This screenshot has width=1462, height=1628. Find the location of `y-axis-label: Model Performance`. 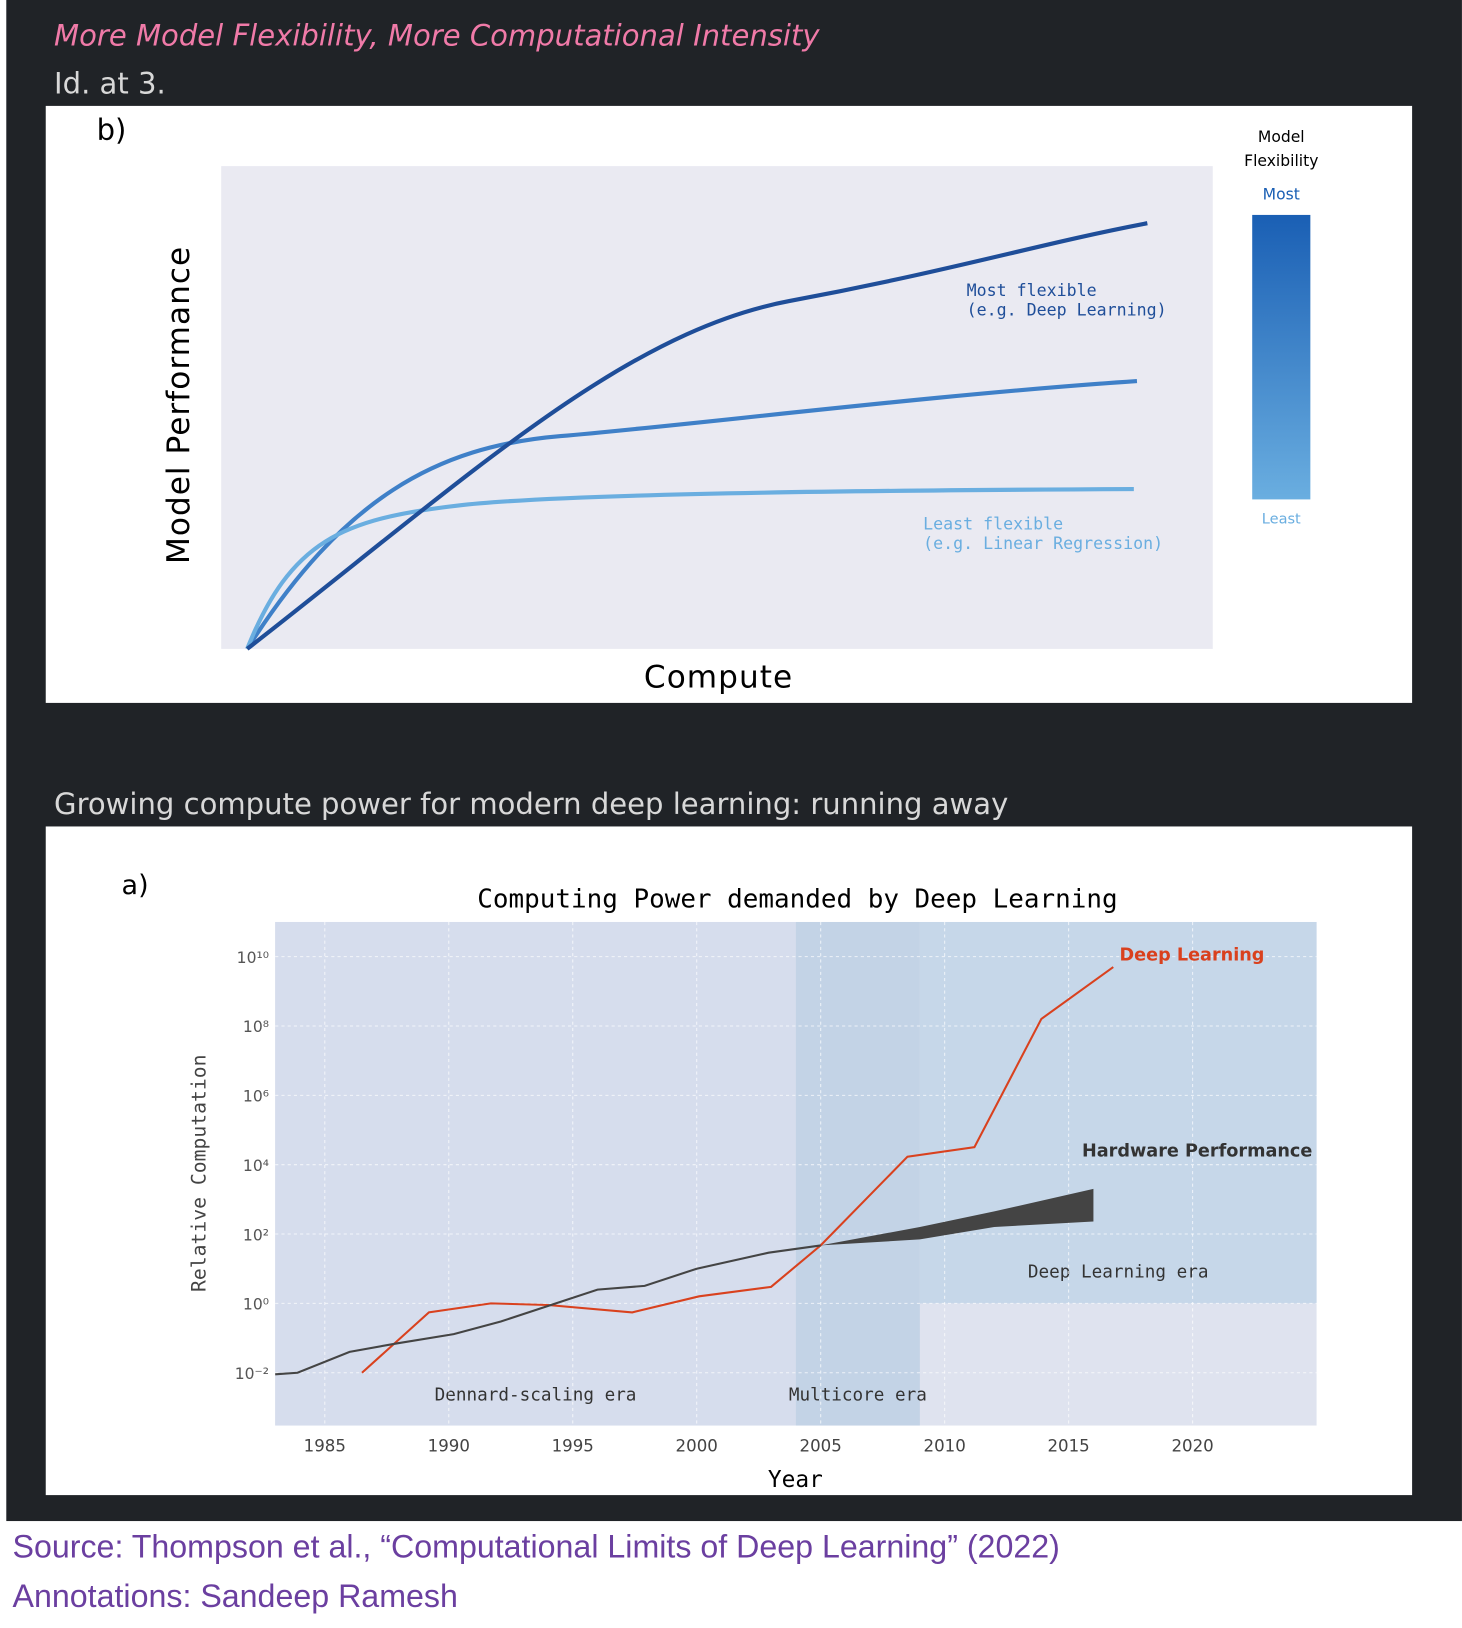

y-axis-label: Model Performance is located at coordinates (179, 405).